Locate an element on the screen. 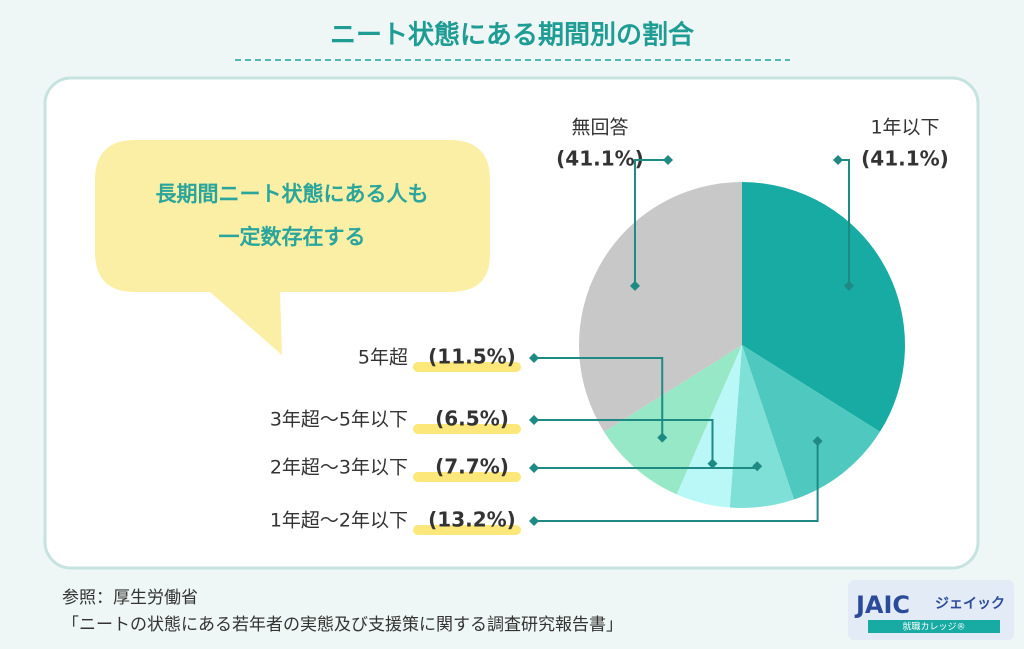 The width and height of the screenshot is (1024, 649). category-label: 1年超〜2年以下 is located at coordinates (339, 521).